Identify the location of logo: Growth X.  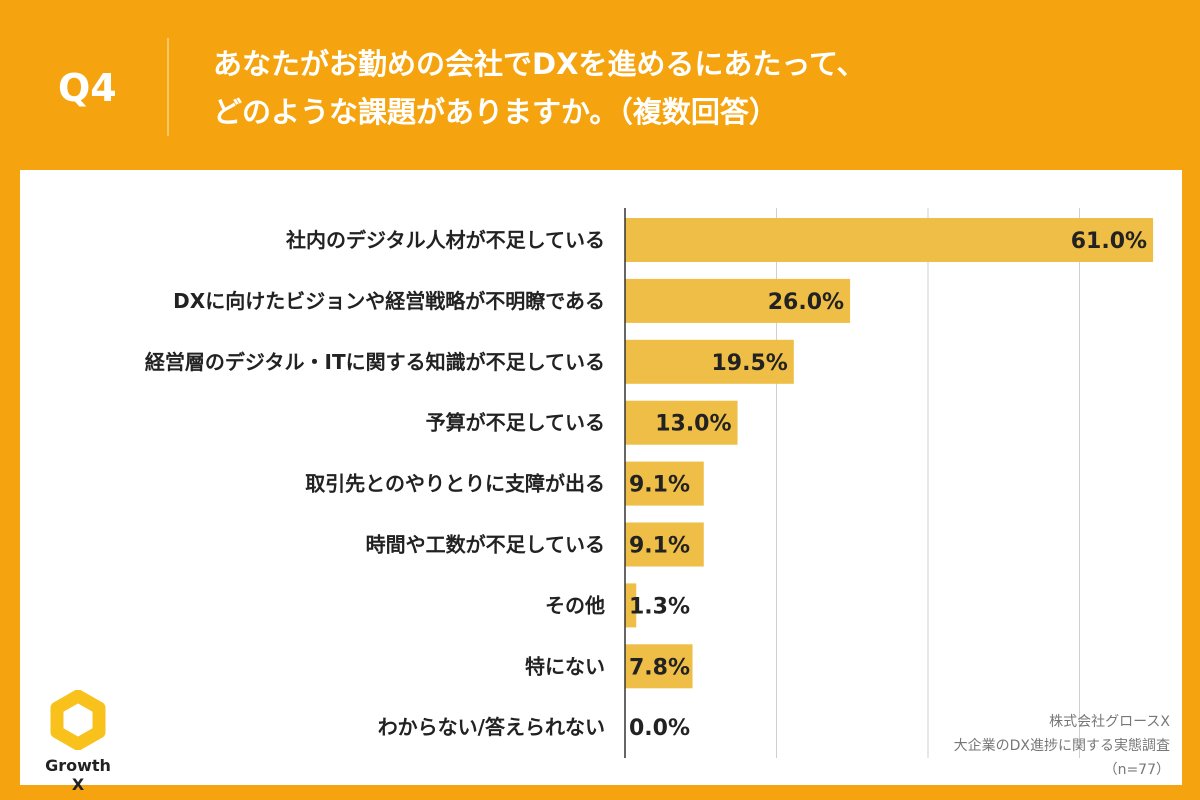
(78, 741).